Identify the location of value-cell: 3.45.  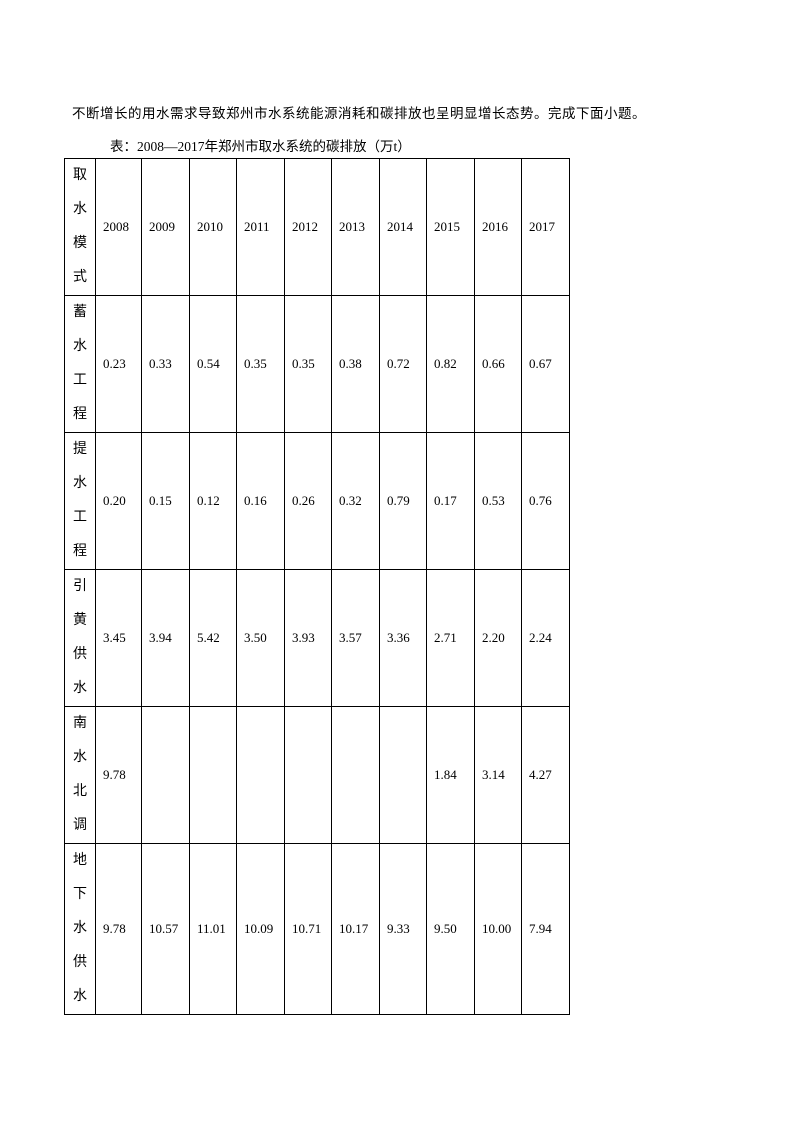
(118, 638).